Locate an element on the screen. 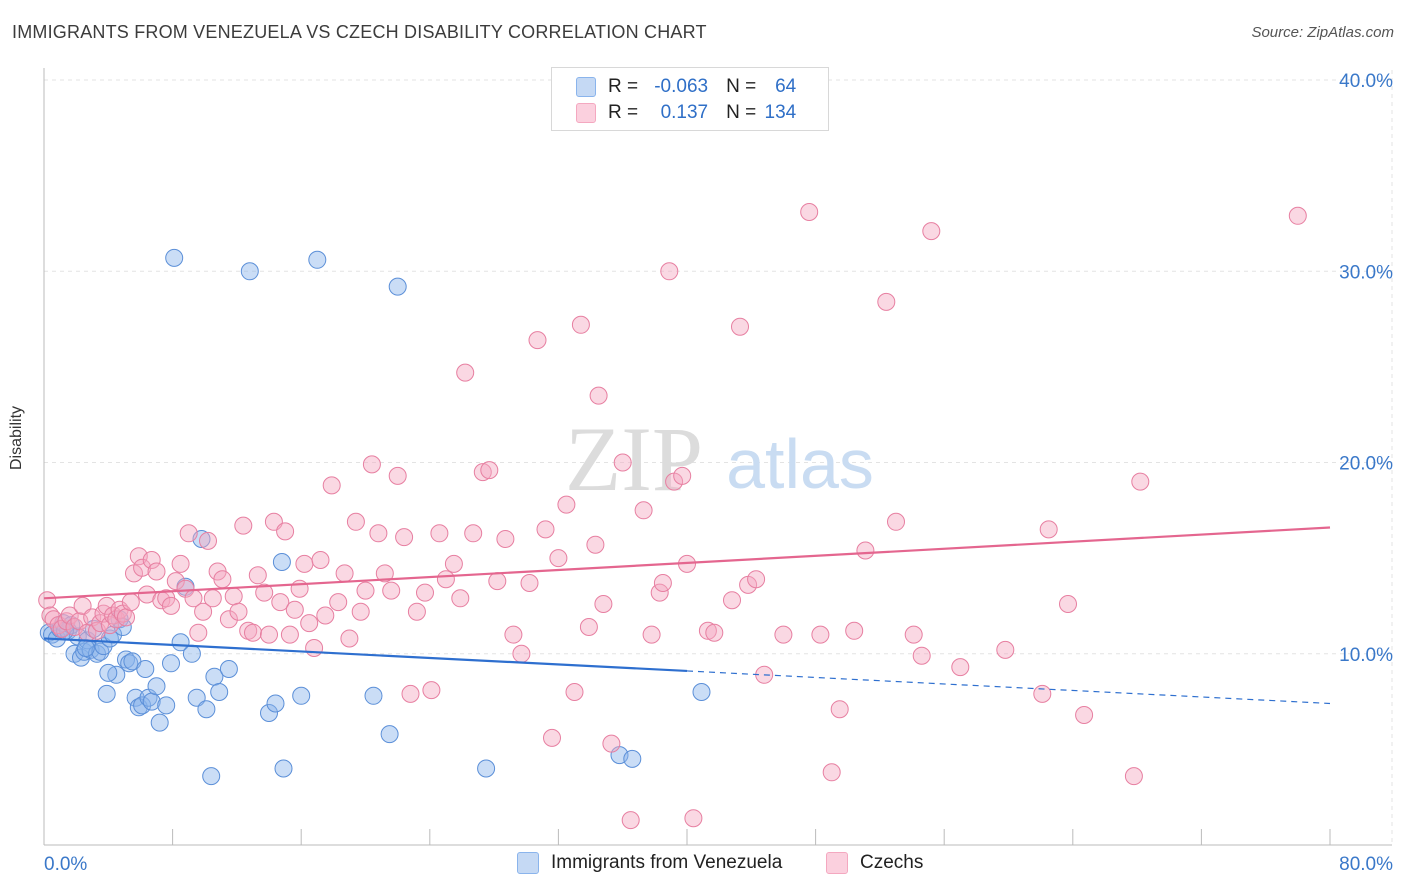 Image resolution: width=1406 pixels, height=892 pixels. n-label: N = is located at coordinates (741, 112).